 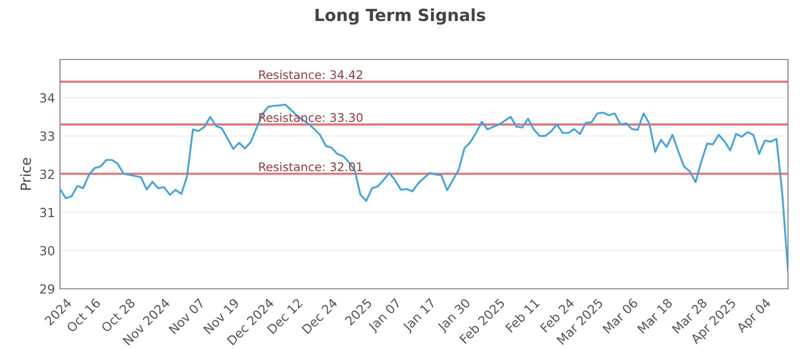 I want to click on y-tick-label: 32, so click(x=47, y=175).